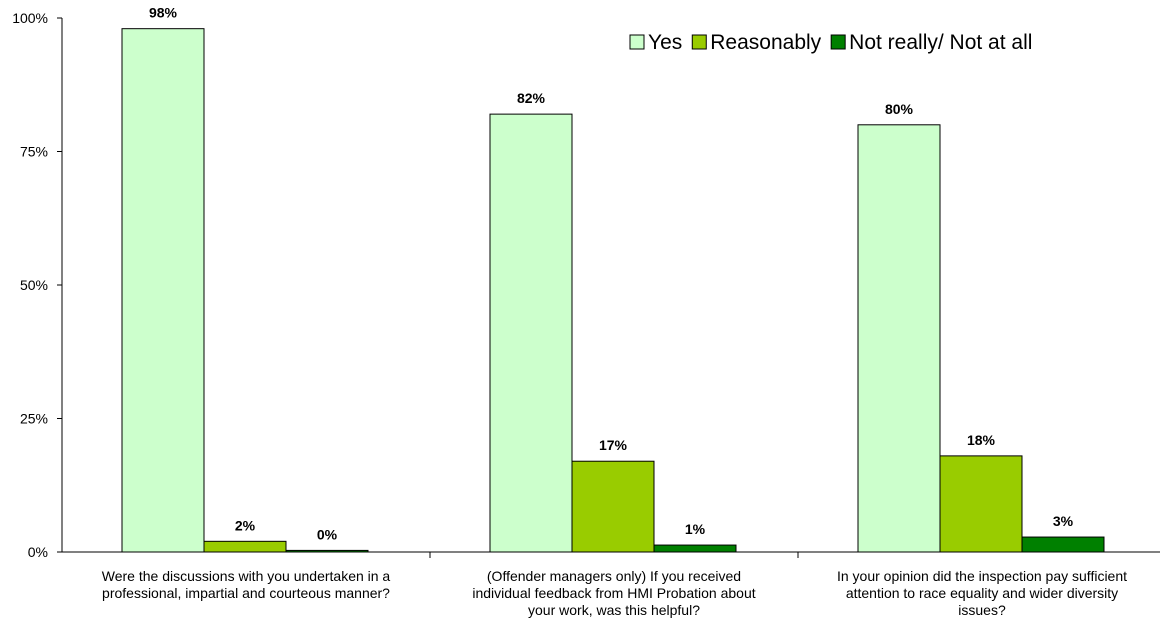 This screenshot has width=1160, height=628. Describe the element at coordinates (531, 98) in the screenshot. I see `data-label: 82%` at that location.